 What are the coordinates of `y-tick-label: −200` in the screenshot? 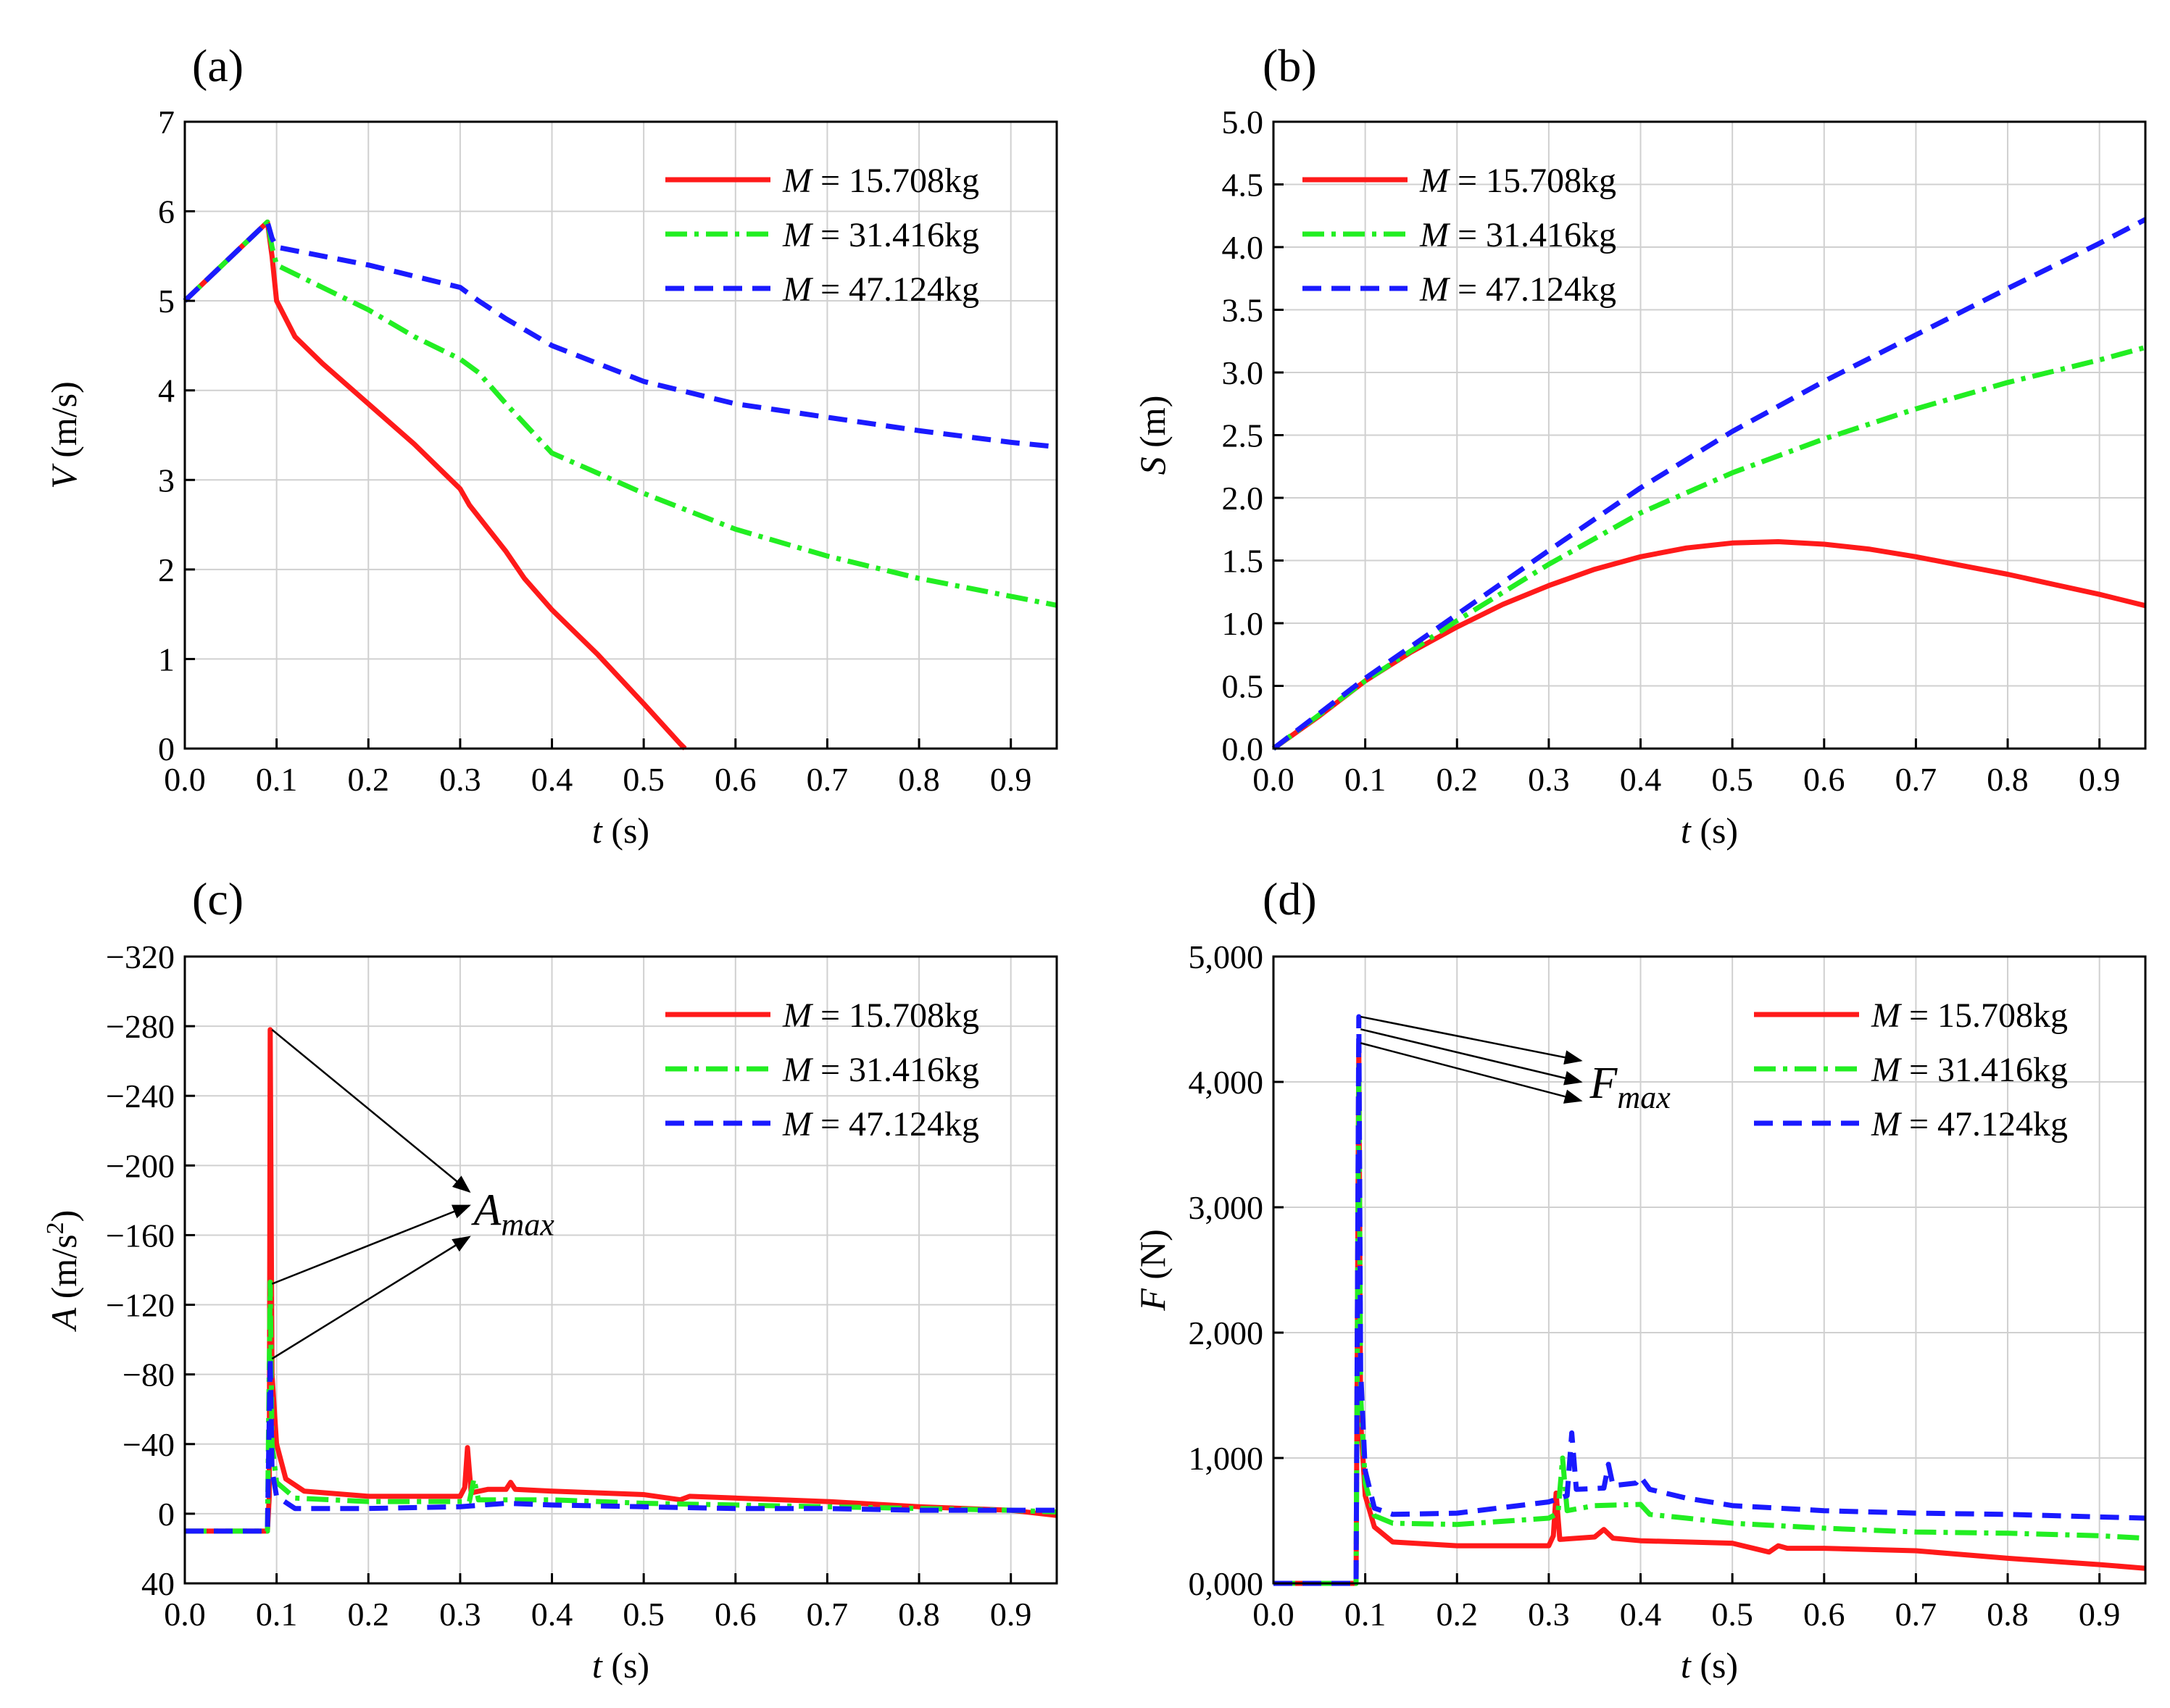 It's located at (140, 1165).